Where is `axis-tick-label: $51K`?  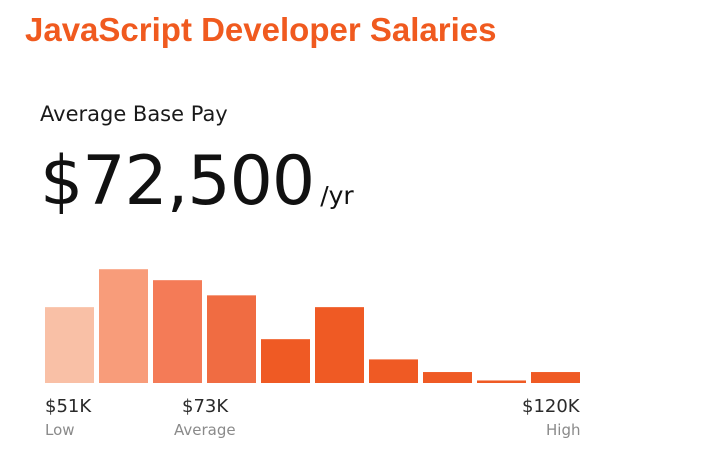 axis-tick-label: $51K is located at coordinates (68, 406).